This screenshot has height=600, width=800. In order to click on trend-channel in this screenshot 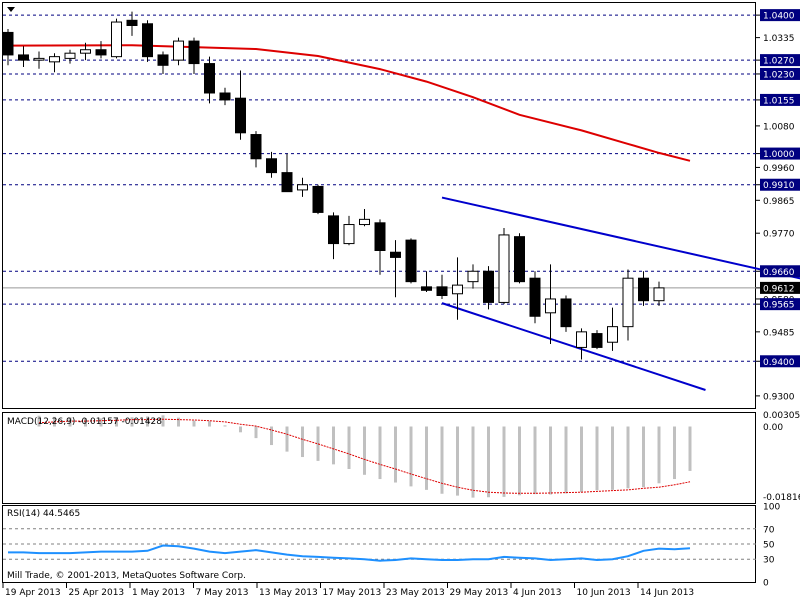, I will do `click(620, 293)`.